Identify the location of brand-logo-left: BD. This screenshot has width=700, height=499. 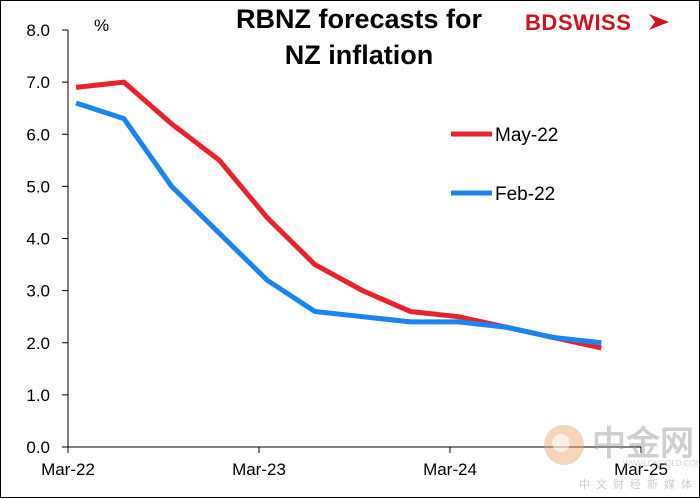
(541, 22).